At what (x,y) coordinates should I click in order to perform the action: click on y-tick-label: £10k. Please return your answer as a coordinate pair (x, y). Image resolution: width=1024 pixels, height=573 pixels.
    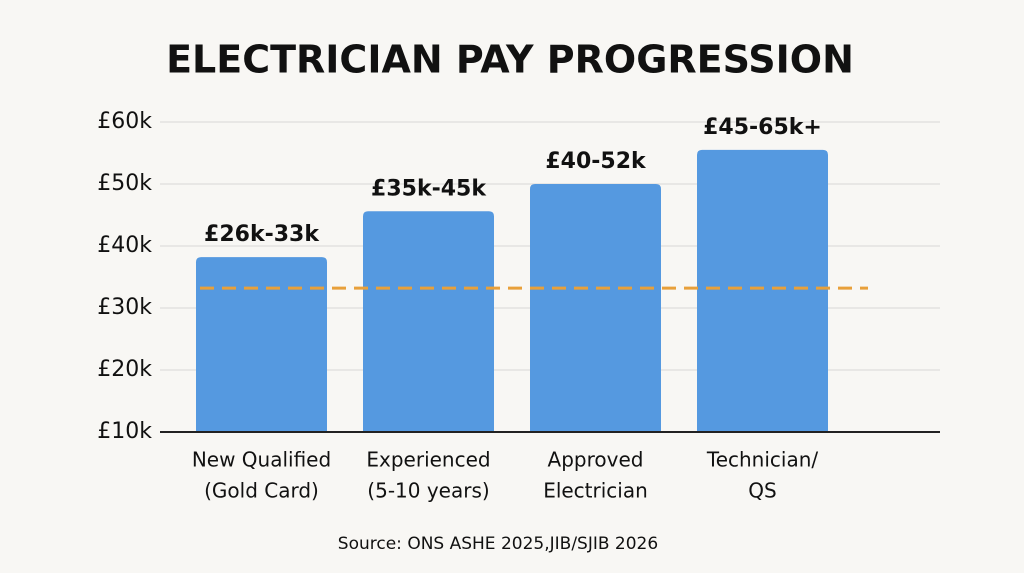
    Looking at the image, I should click on (124, 431).